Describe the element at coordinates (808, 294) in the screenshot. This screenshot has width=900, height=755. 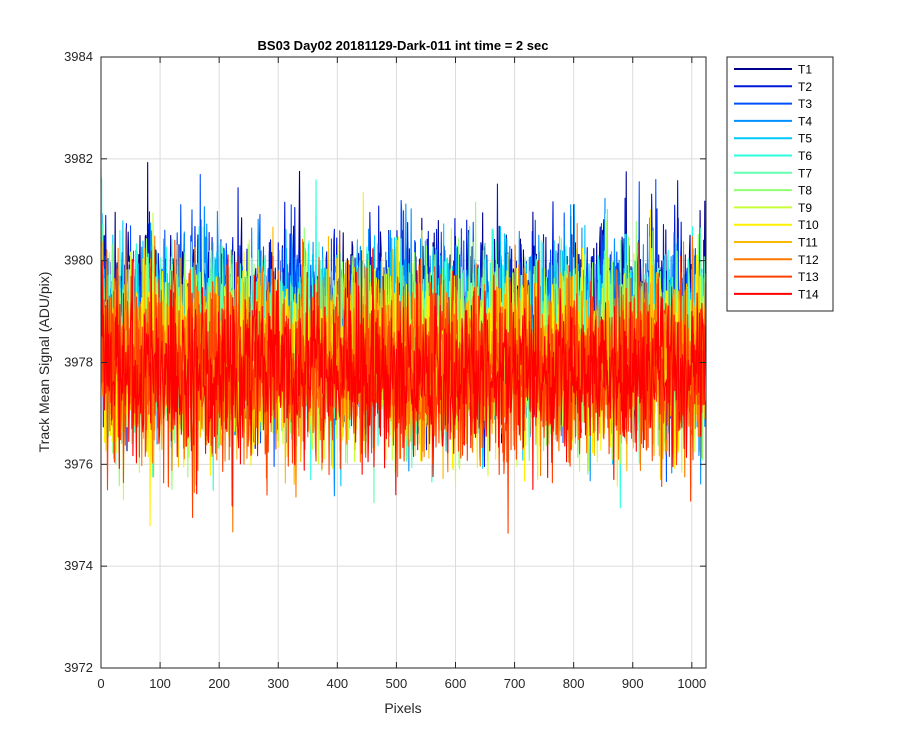
I see `legend-label-t14: T14` at that location.